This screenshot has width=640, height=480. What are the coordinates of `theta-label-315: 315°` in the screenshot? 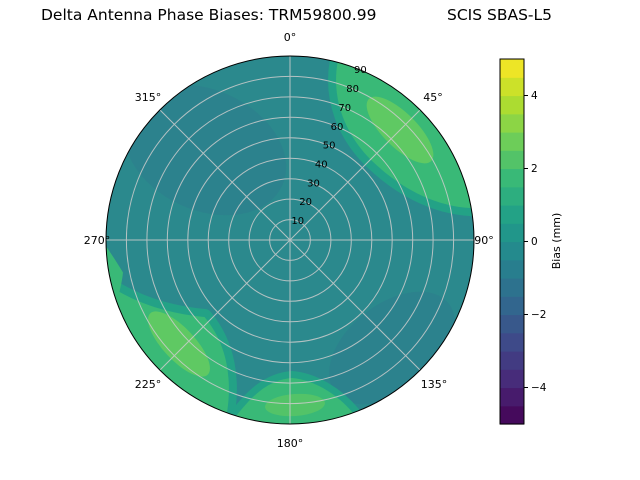 It's located at (148, 97).